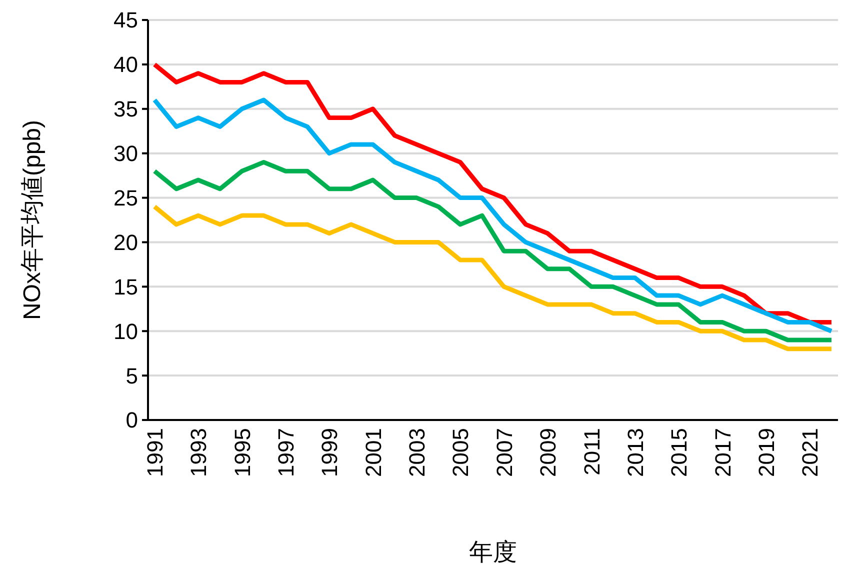 The height and width of the screenshot is (578, 843). Describe the element at coordinates (32, 220) in the screenshot. I see `y-axis-title: NOx年平均値(ppb)` at that location.